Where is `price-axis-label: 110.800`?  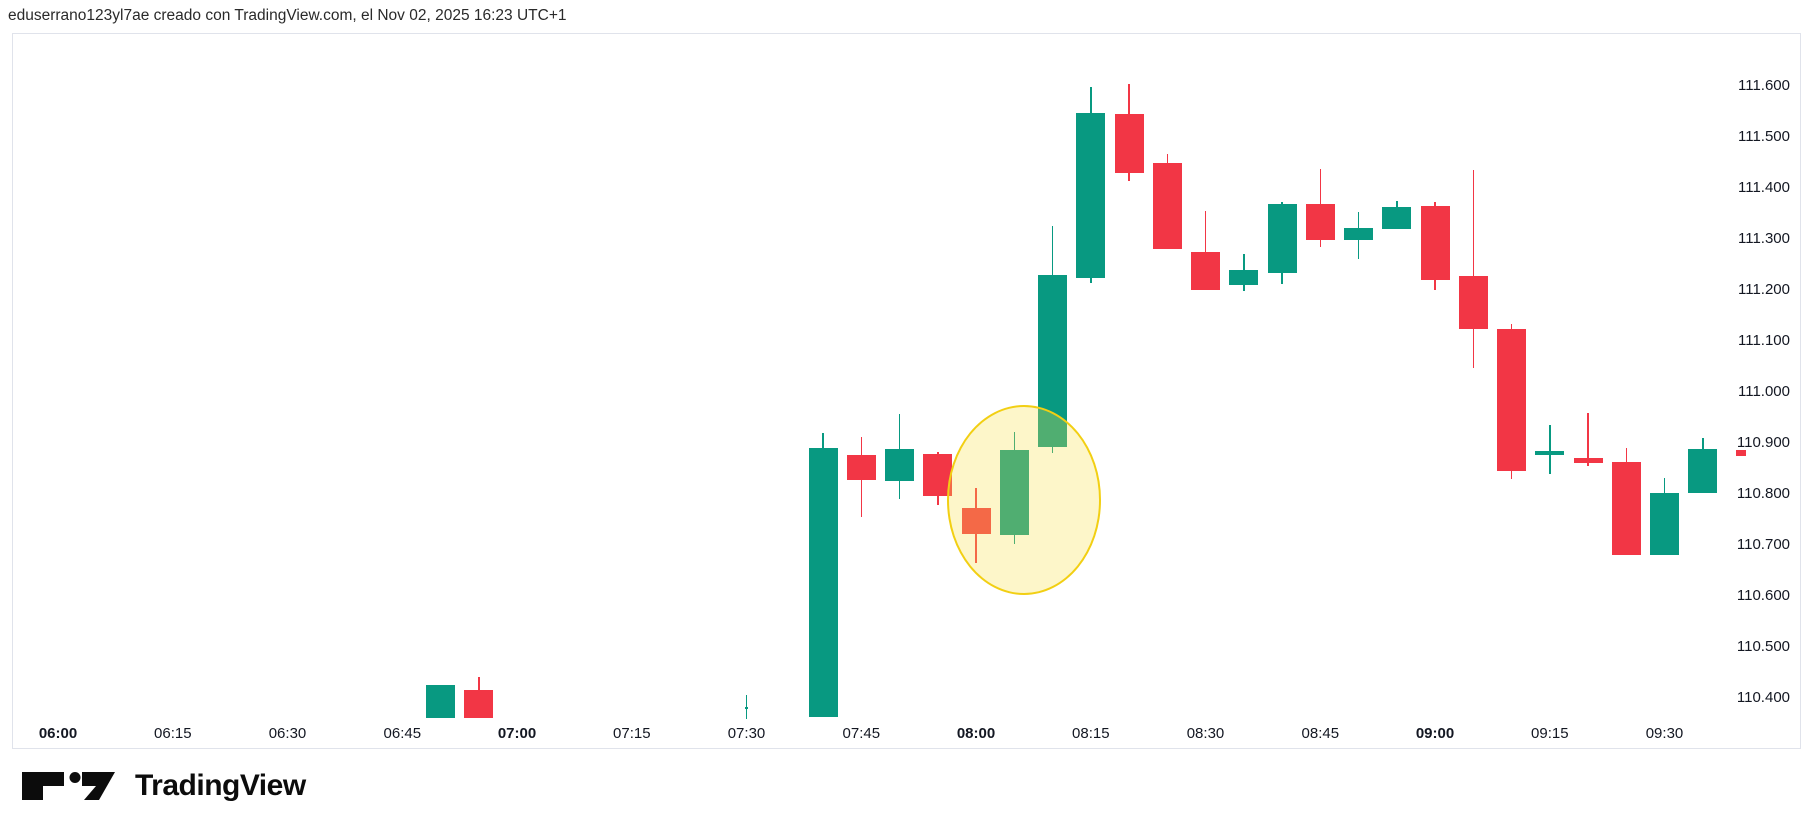 price-axis-label: 110.800 is located at coordinates (1763, 493).